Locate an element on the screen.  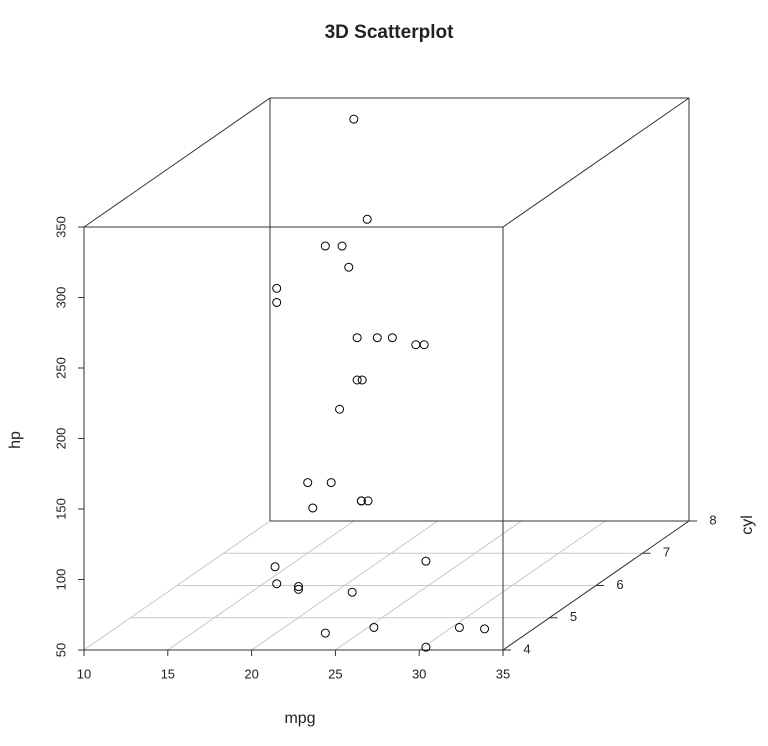
x-tick-label: 30 is located at coordinates (419, 673).